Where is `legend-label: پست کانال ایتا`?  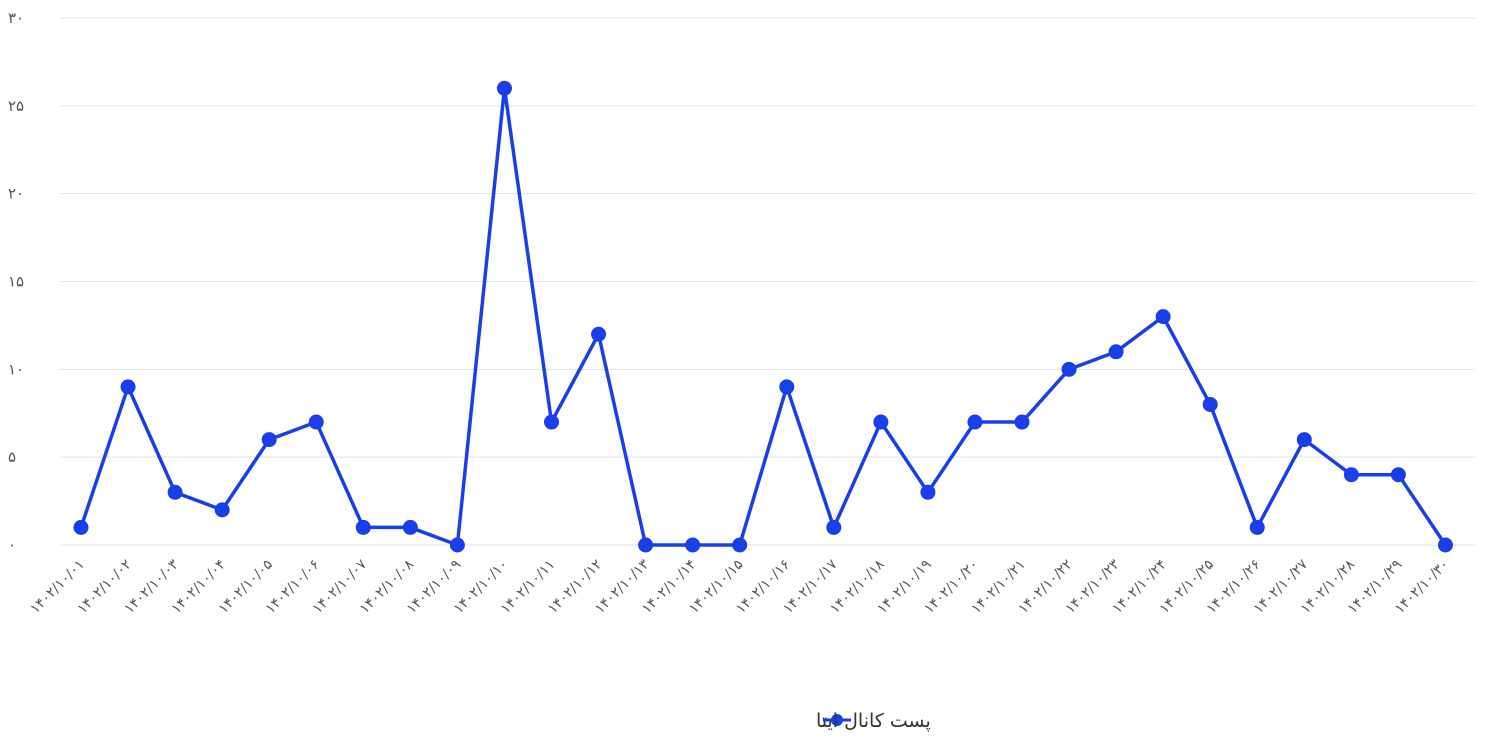
legend-label: پست کانال ایتا is located at coordinates (873, 721).